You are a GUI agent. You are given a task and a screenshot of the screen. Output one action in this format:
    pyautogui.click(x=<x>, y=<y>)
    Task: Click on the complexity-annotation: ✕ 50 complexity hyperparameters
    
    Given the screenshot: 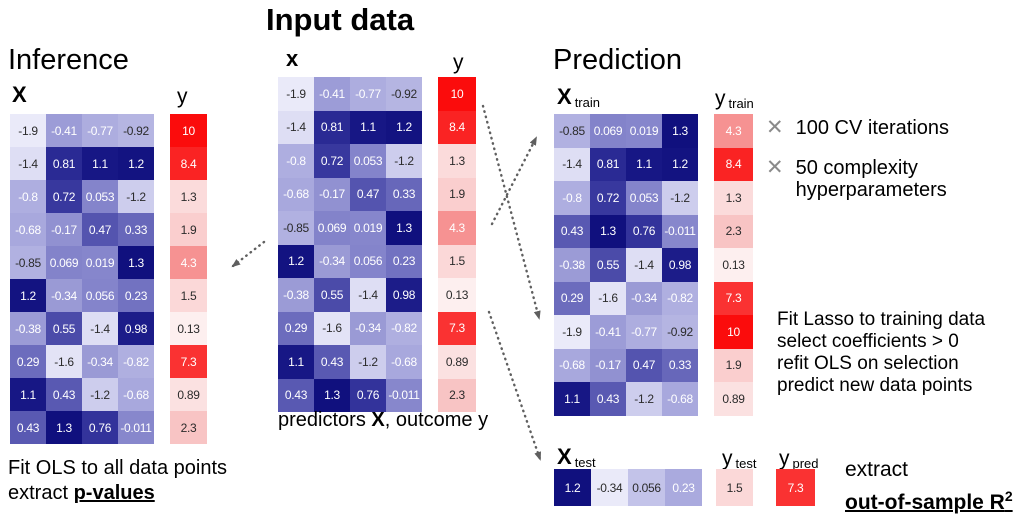 What is the action you would take?
    pyautogui.click(x=856, y=179)
    